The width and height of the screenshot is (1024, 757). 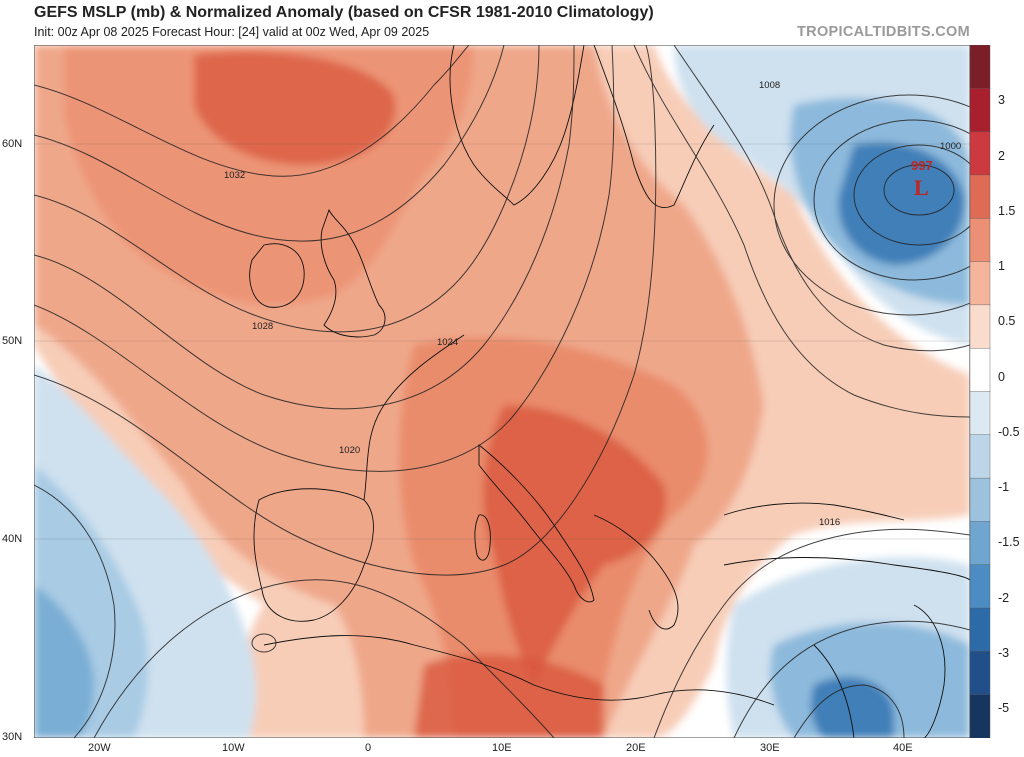 I want to click on colorbar-label: 0.5, so click(x=1006, y=321).